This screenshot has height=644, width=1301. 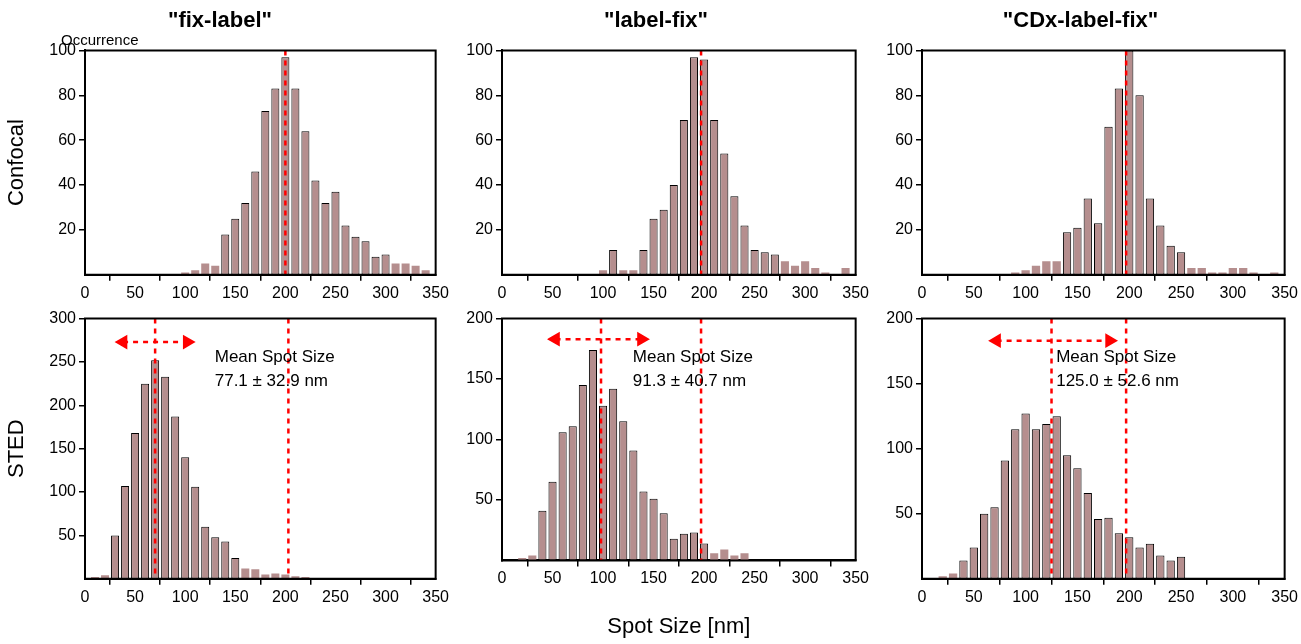 I want to click on annotation: Mean Spot Size 77.1 ± 32.9 nm, so click(x=274, y=368).